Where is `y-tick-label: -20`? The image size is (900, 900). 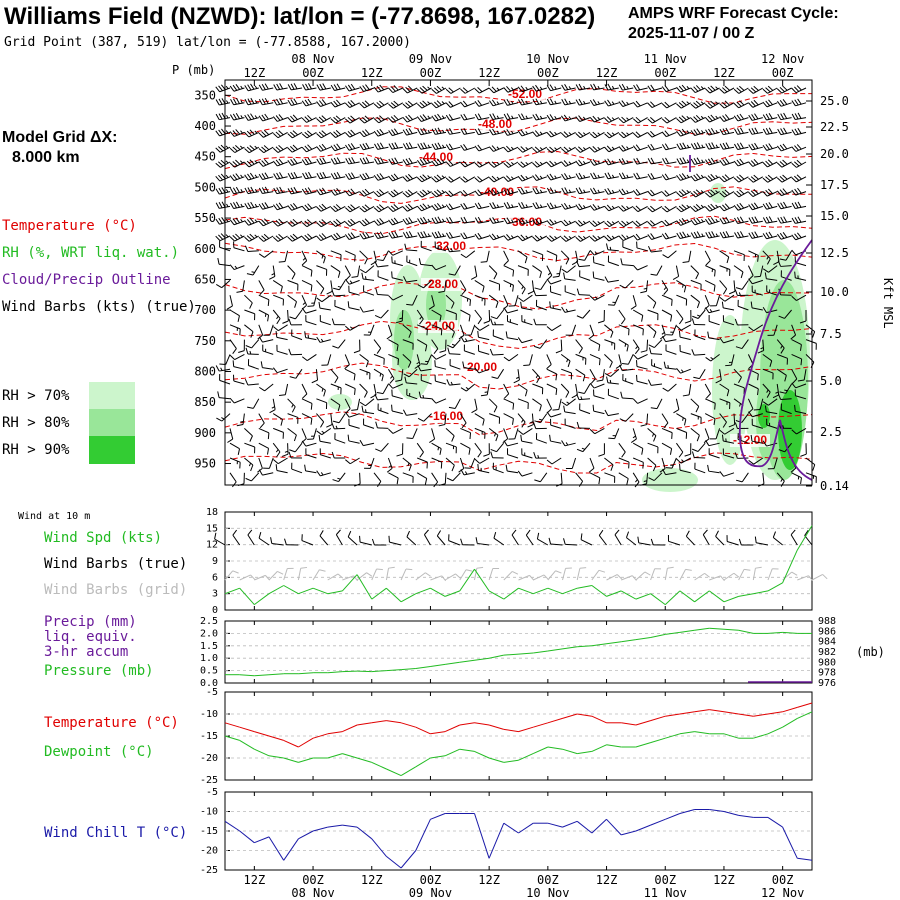 y-tick-label: -20 is located at coordinates (209, 758).